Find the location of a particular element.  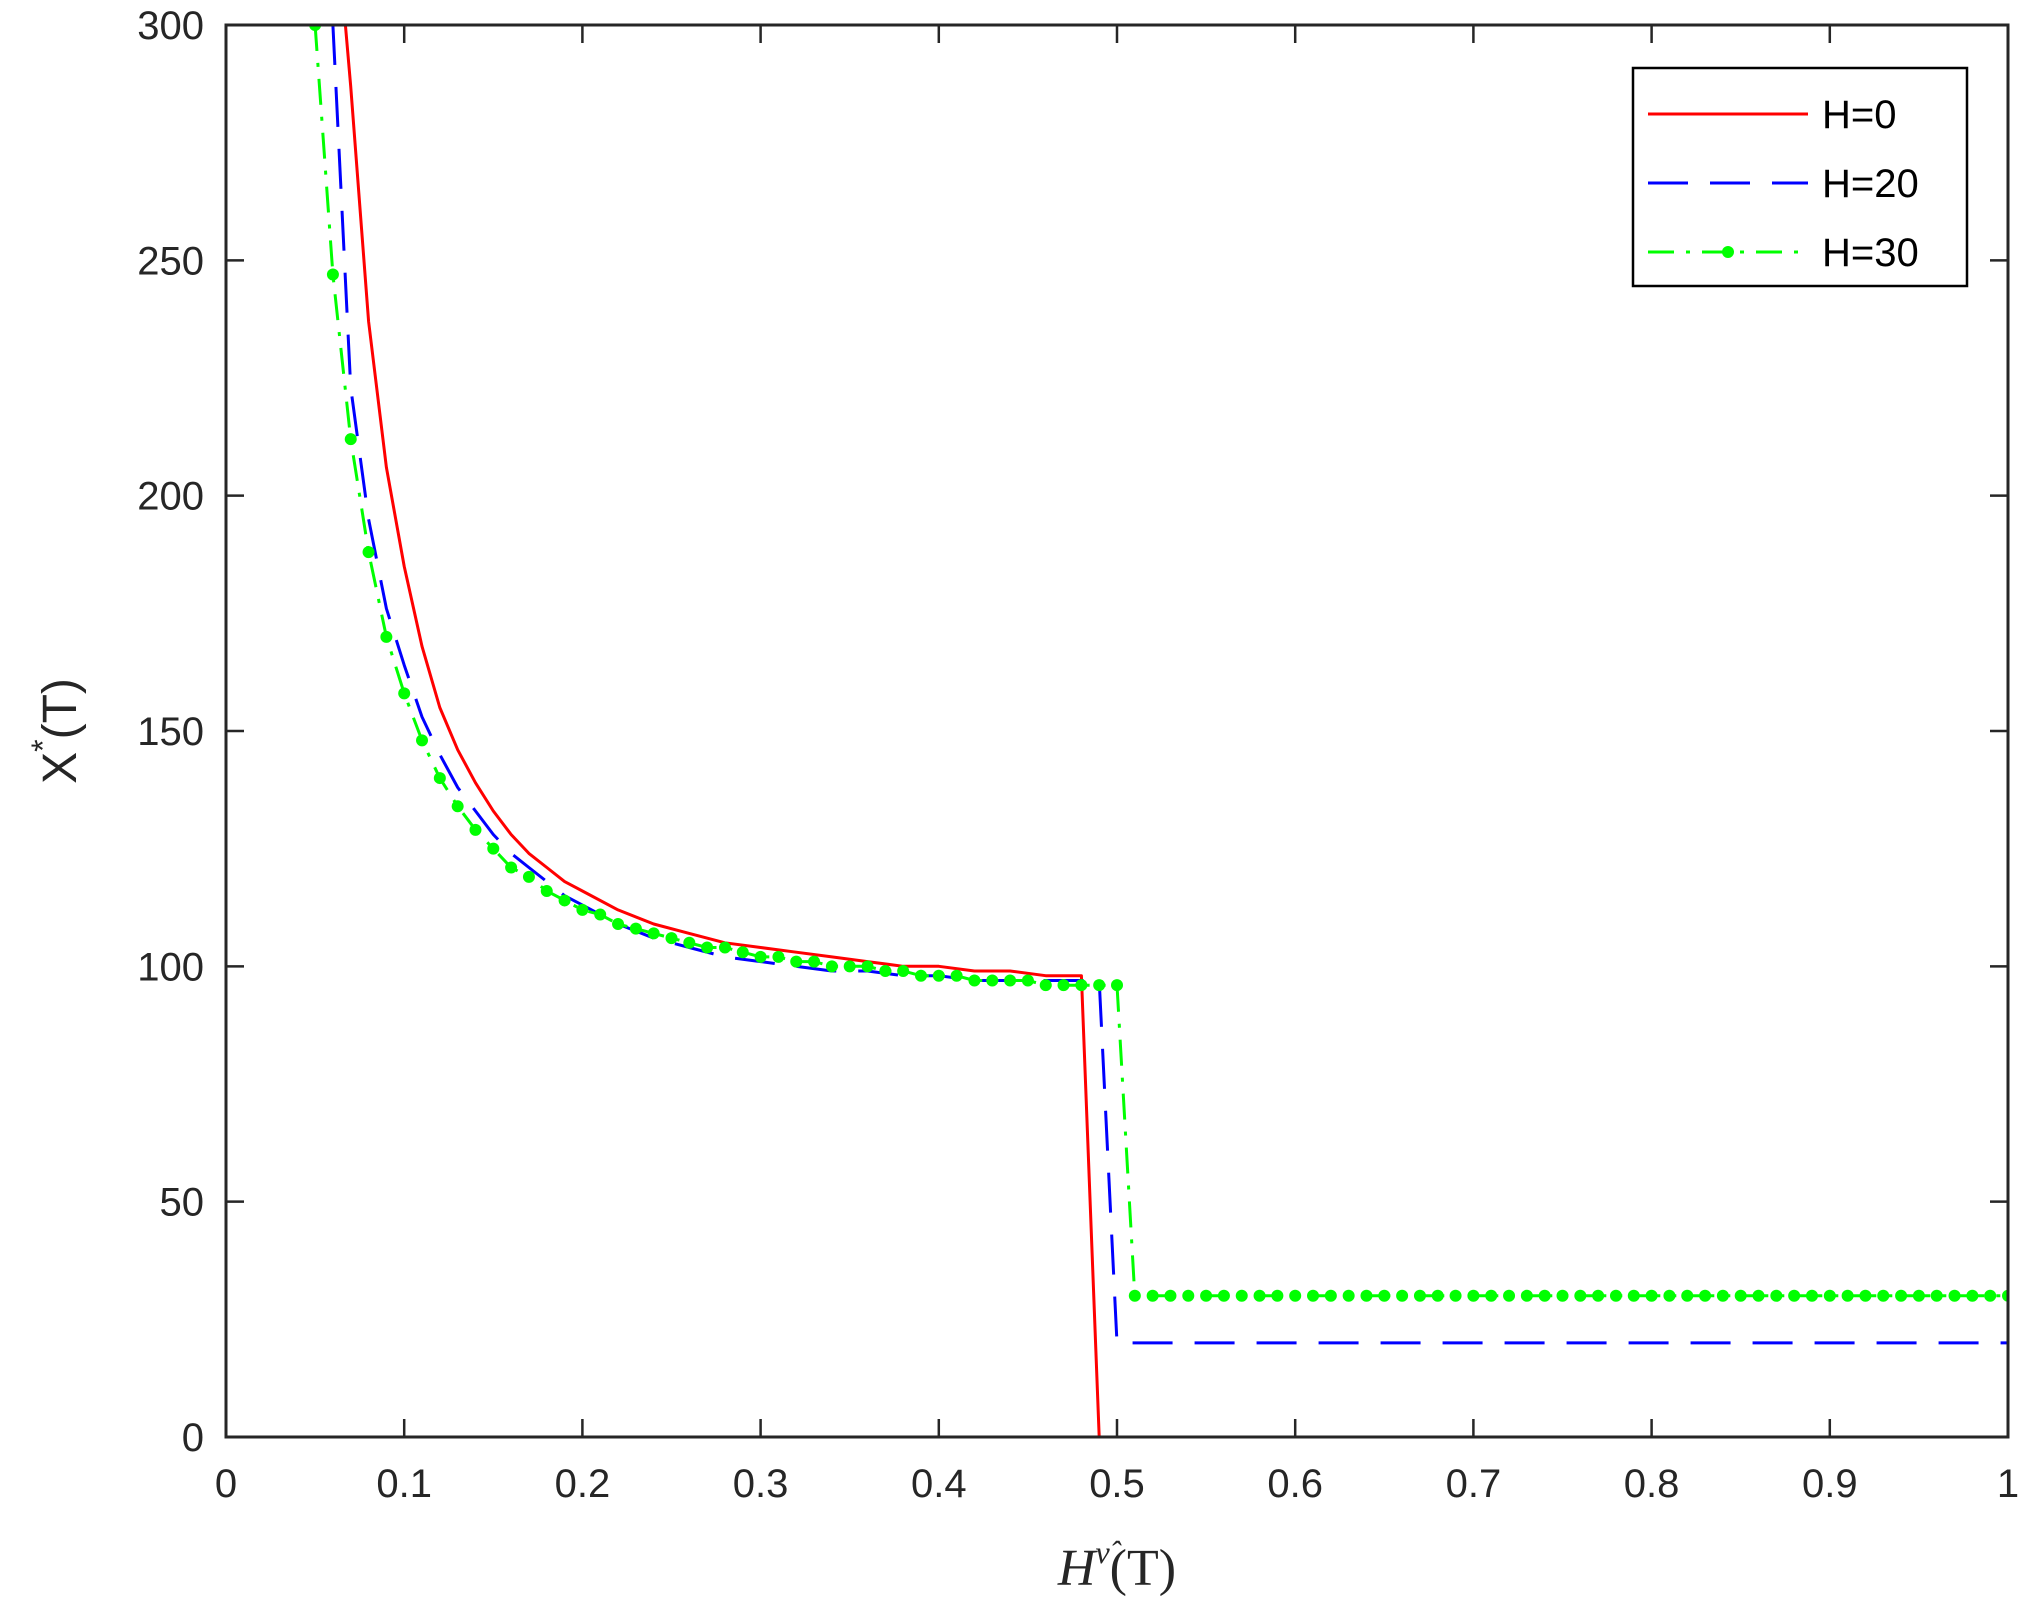

y-tick-label: 200 is located at coordinates (170, 497).